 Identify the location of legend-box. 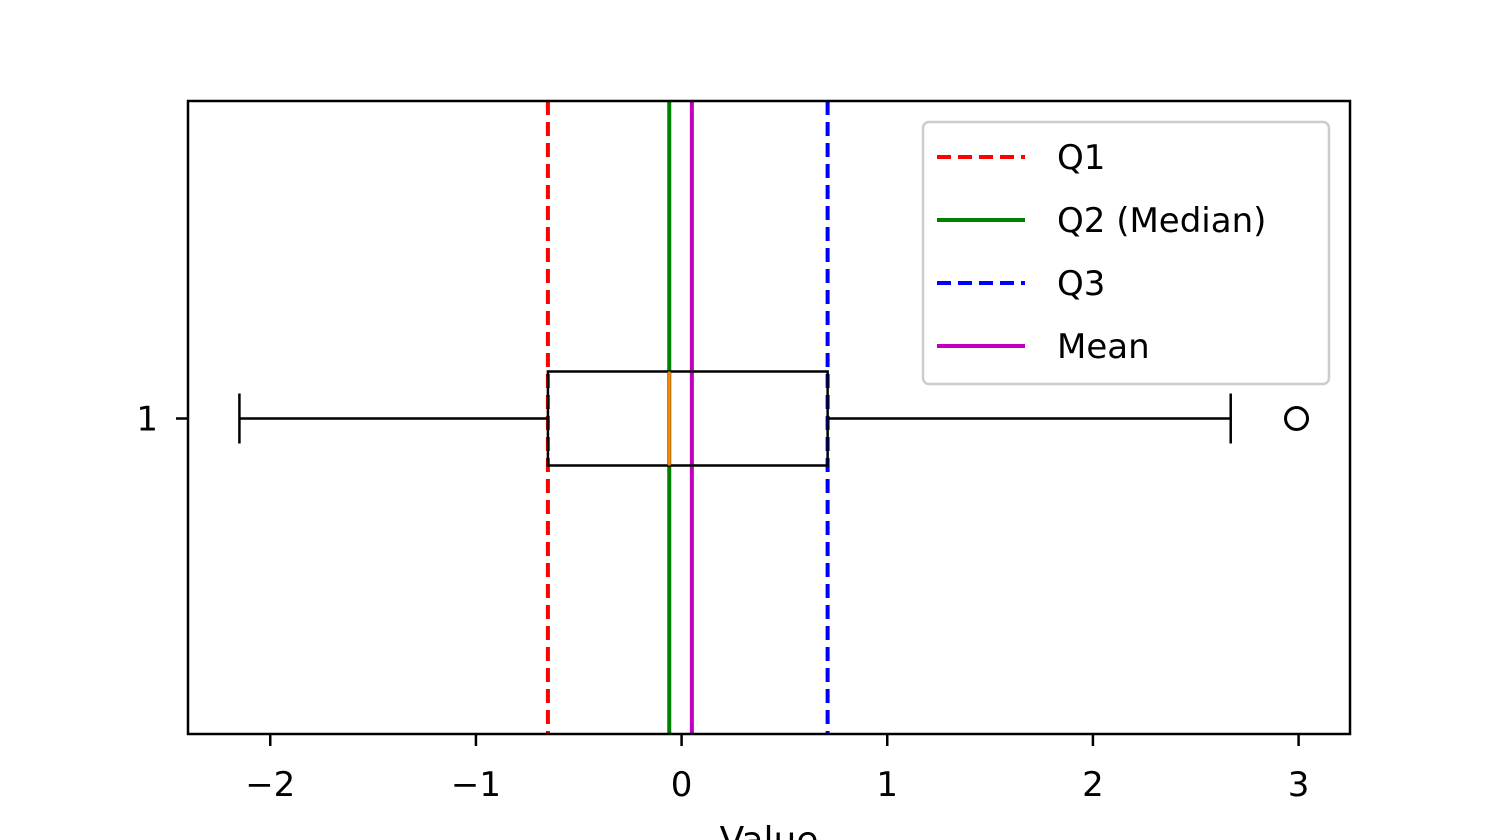
(1126, 253).